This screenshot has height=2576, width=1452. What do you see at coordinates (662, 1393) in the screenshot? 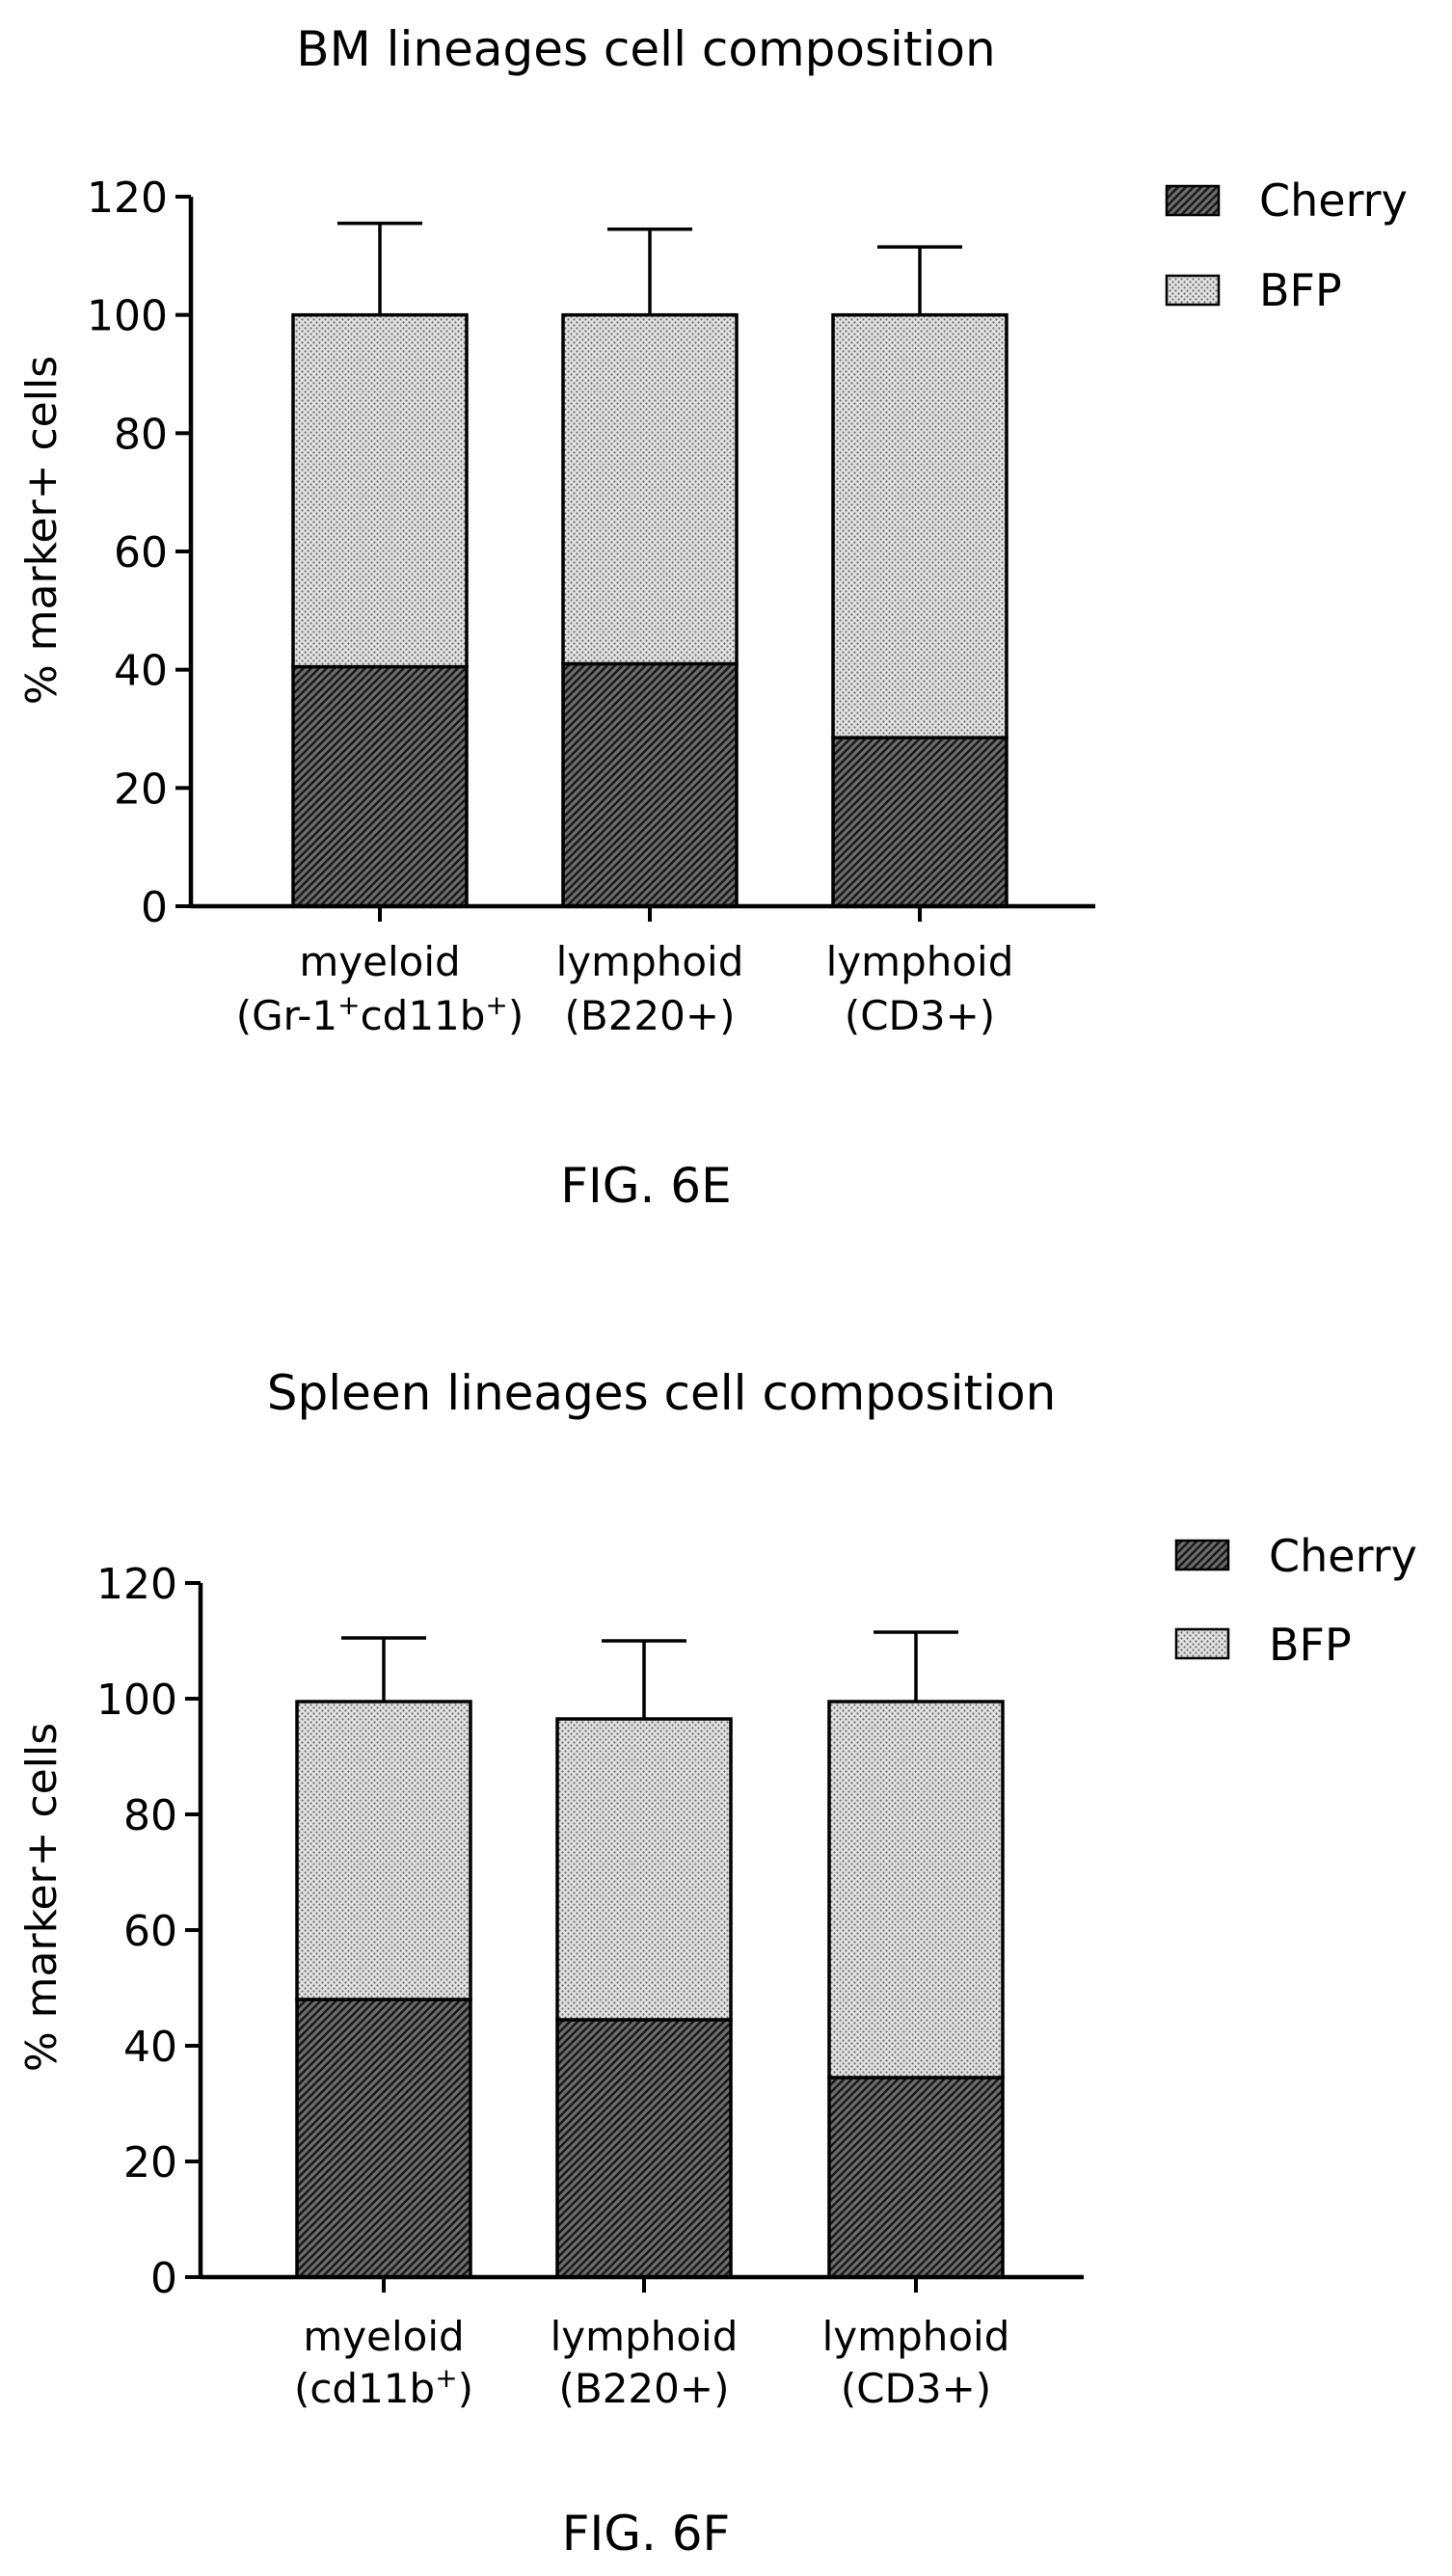
I see `chart-title: Spleen lineages cell composition` at bounding box center [662, 1393].